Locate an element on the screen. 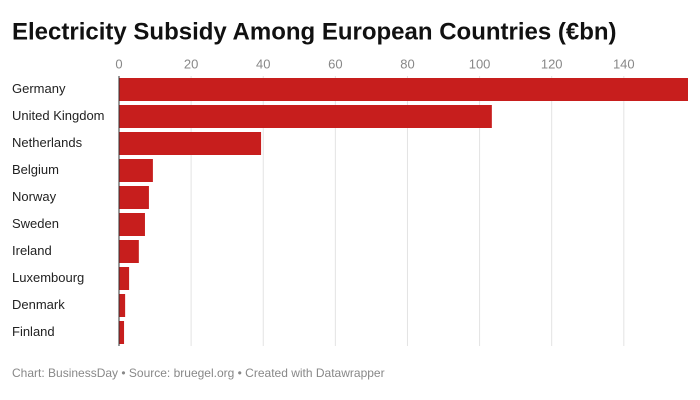  category-label: Sweden is located at coordinates (35, 223).